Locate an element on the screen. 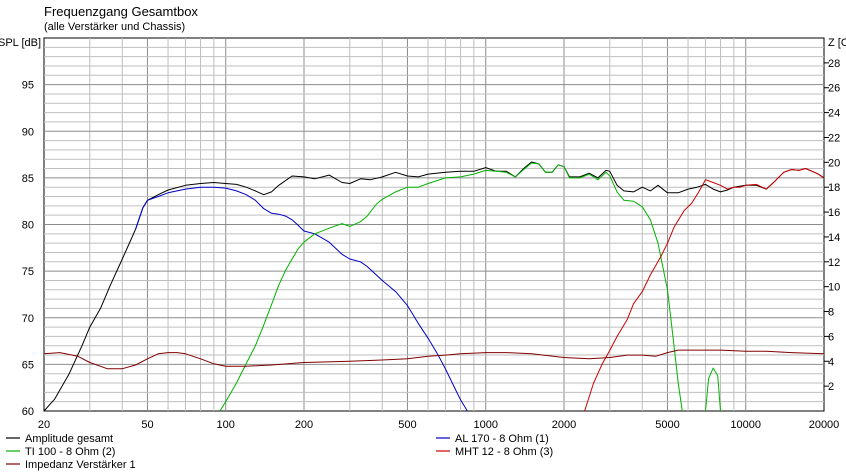  legend-label: TI 100 - 8 Ohm (2) is located at coordinates (70, 452).